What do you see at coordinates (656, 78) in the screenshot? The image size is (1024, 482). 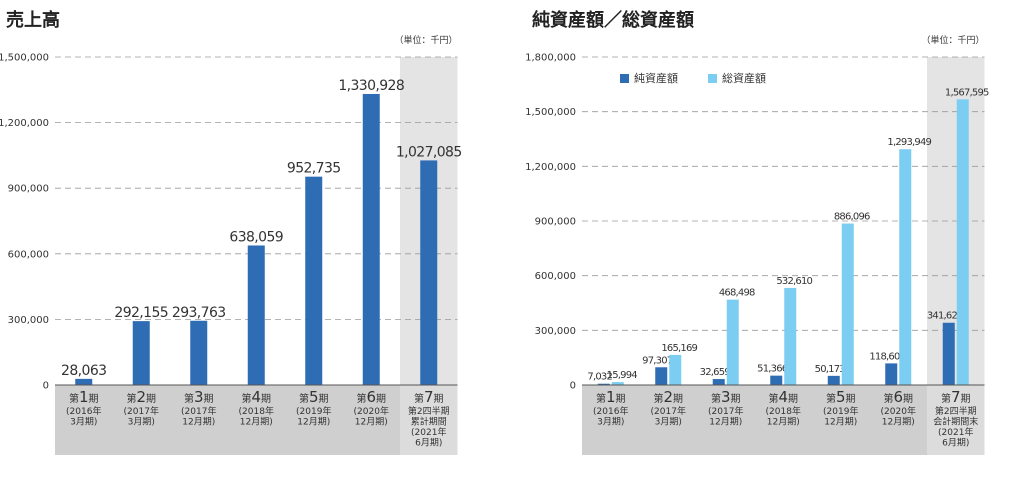 I see `assets-legend-label: 純資産額` at bounding box center [656, 78].